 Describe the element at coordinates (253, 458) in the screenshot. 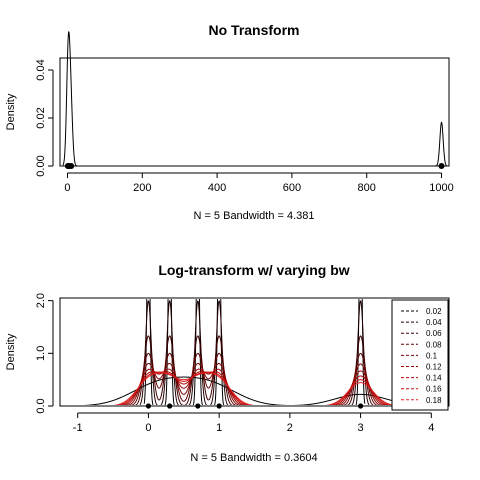

I see `x-axis-label-2: N = 5 Bandwidth = 0.3604` at that location.